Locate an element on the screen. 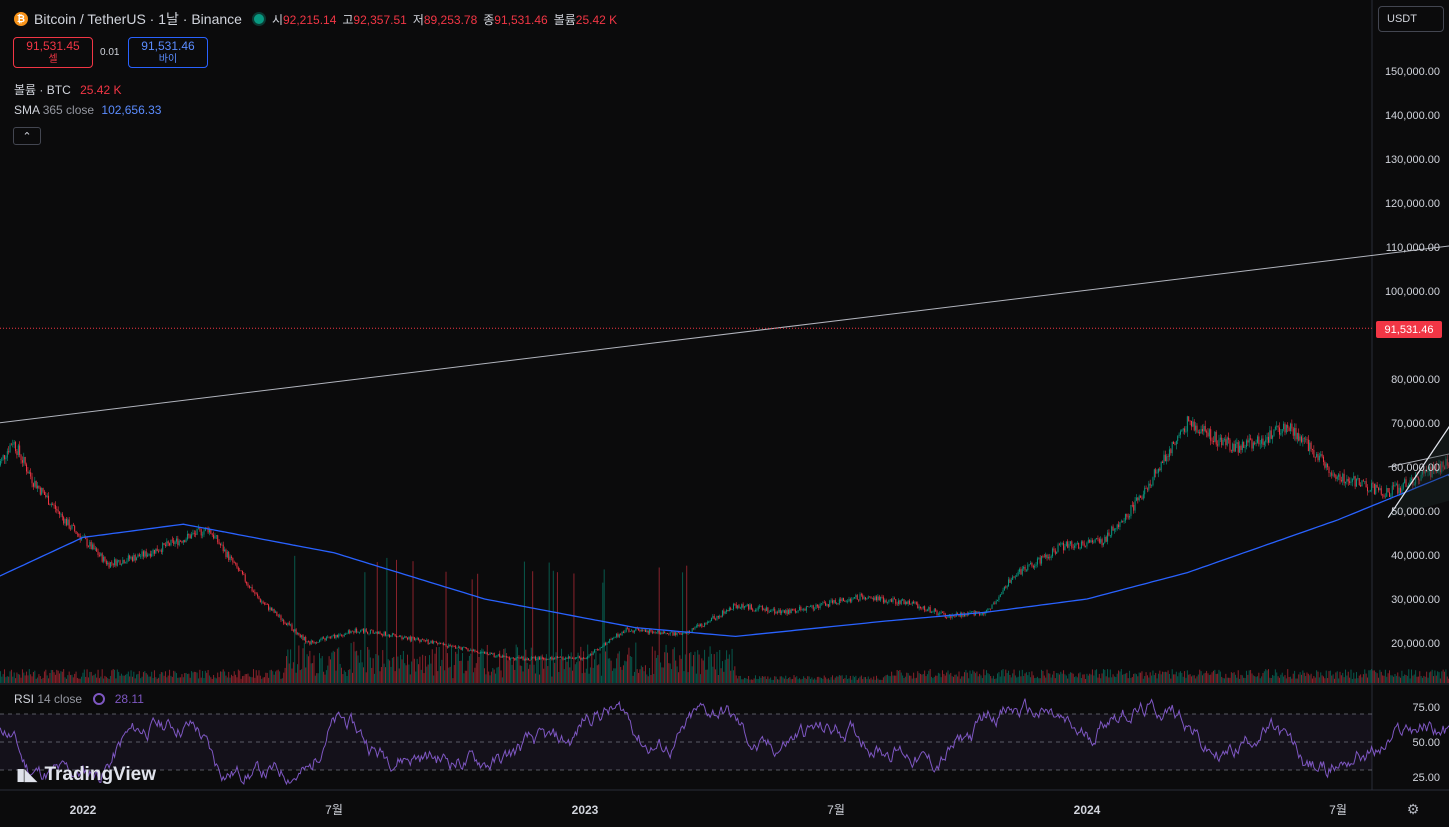  buy-button: 91,531.46 바이 is located at coordinates (168, 52).